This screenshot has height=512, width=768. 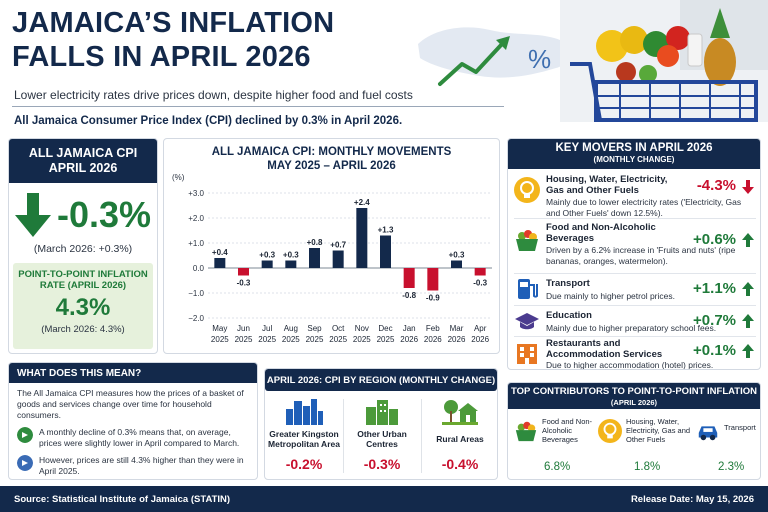 What do you see at coordinates (331, 152) in the screenshot?
I see `chart-title-line: ALL JAMAICA CPI: MONTHLY MOVEMENTS` at bounding box center [331, 152].